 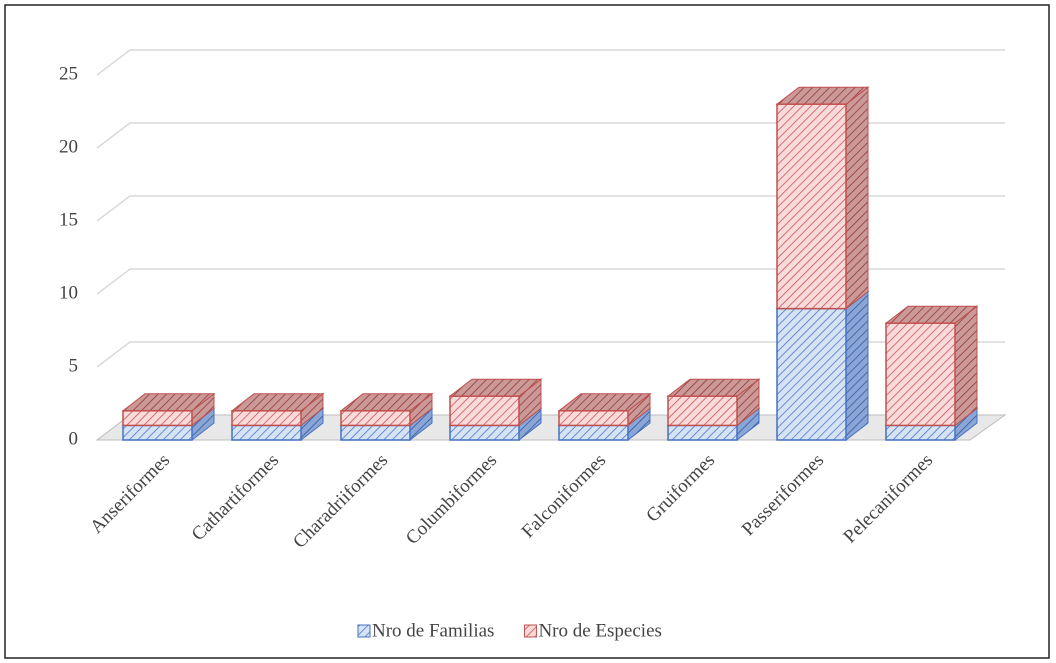 I want to click on x-tick-label: Falconiformes, so click(x=564, y=496).